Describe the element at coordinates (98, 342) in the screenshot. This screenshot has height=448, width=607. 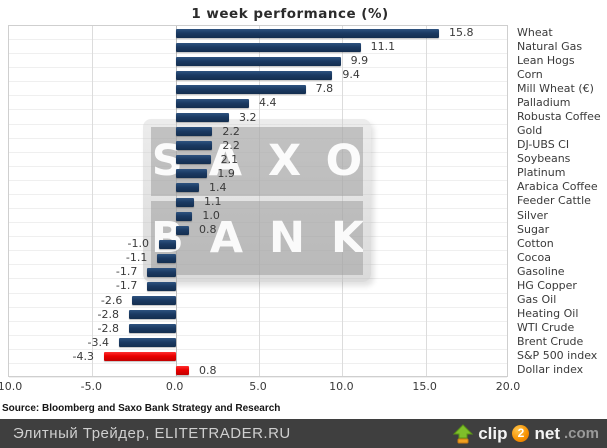
I see `bar-value-label: -3.4` at that location.